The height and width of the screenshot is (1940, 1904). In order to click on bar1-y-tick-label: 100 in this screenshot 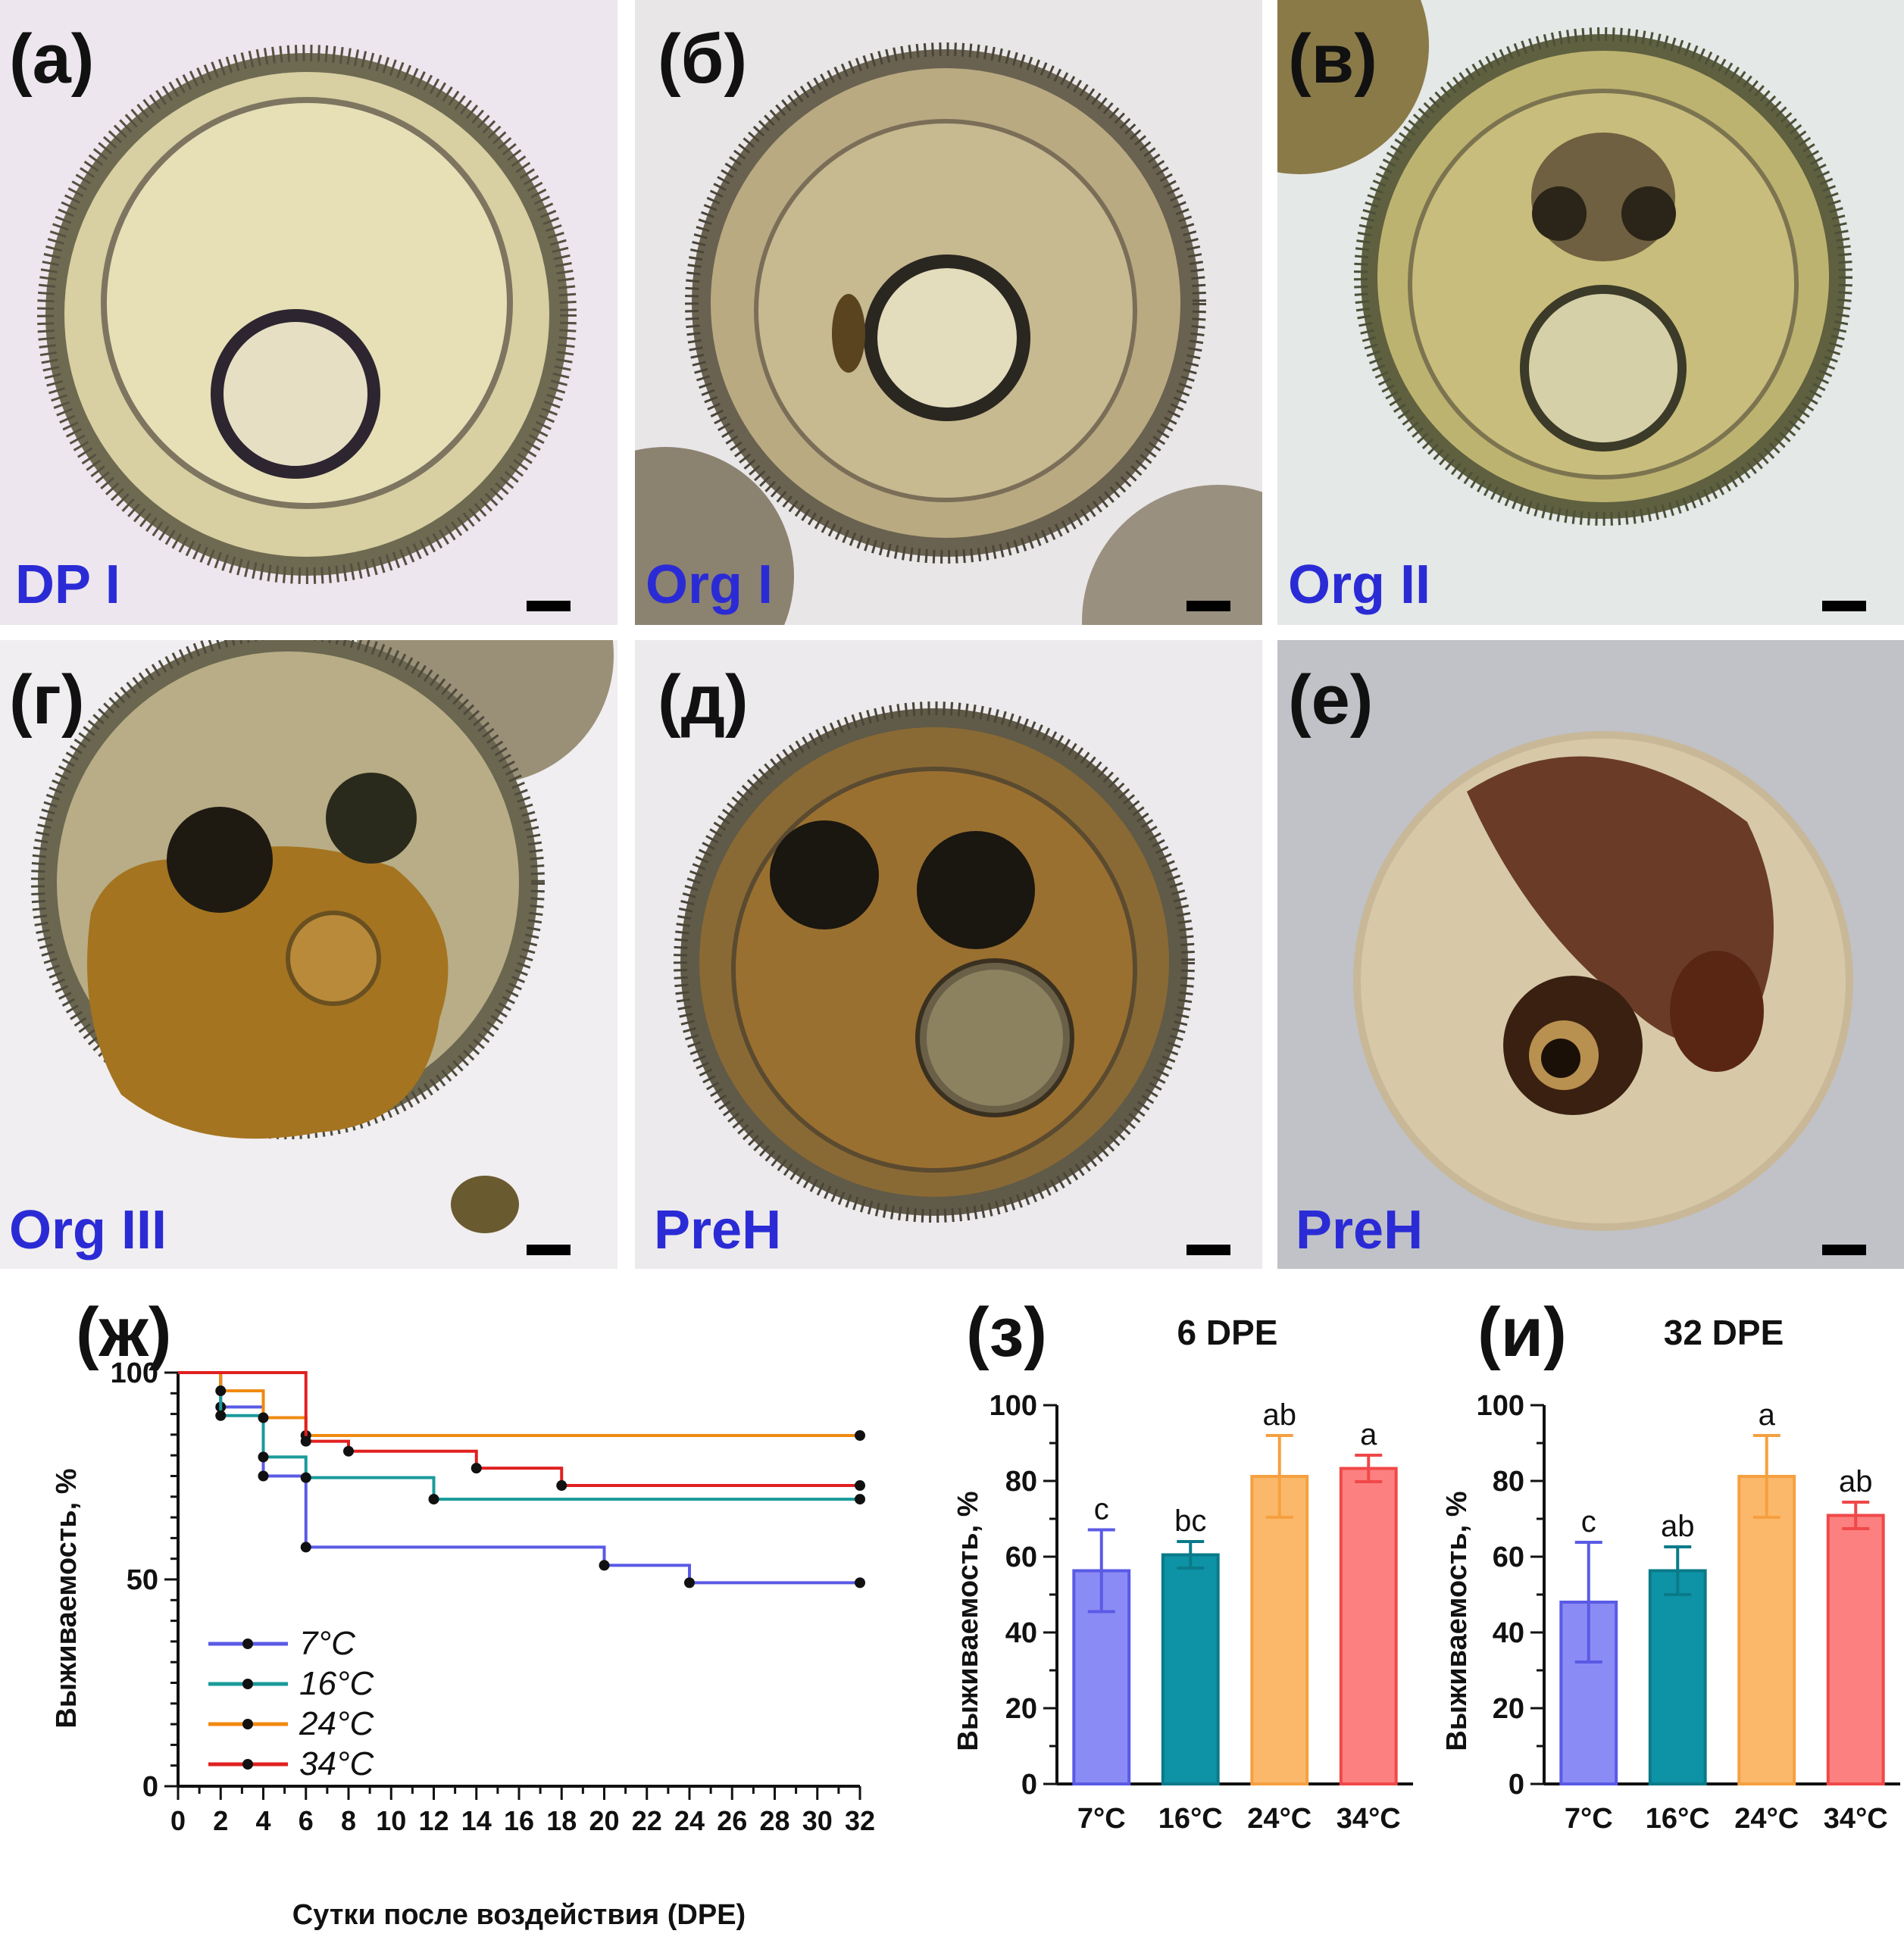, I will do `click(1013, 1406)`.